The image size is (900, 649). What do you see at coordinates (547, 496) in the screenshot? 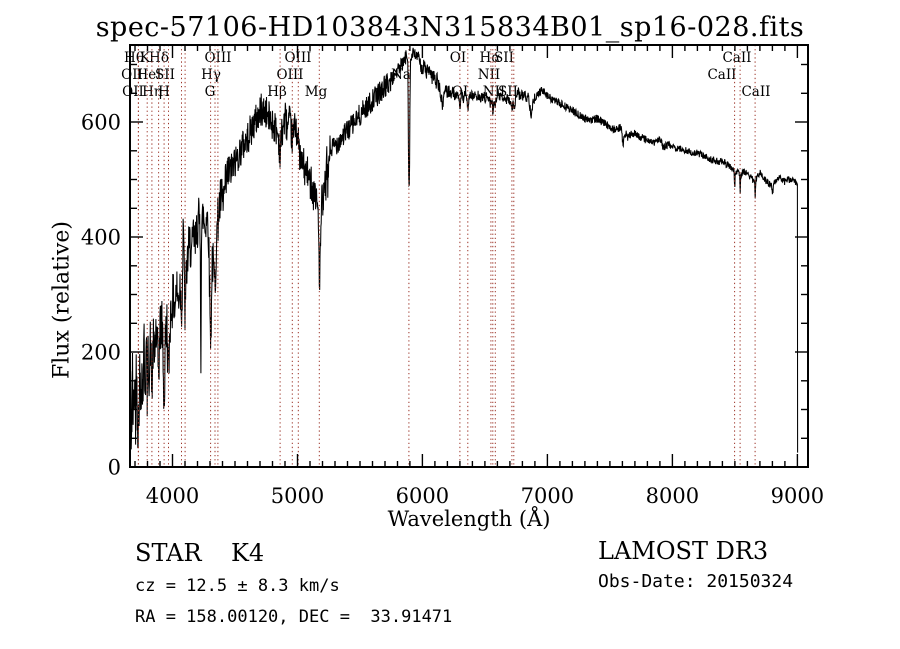
I see `x-tick-label: 7000` at bounding box center [547, 496].